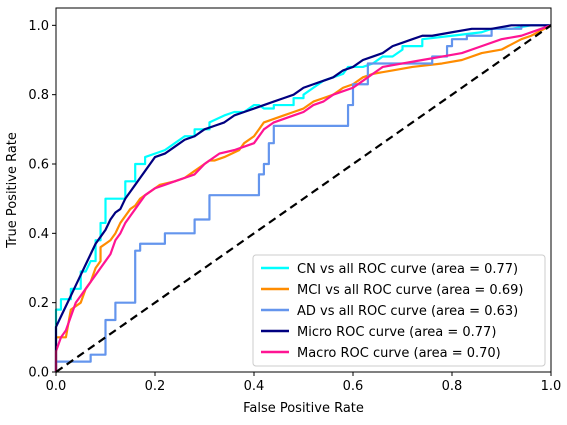 The image size is (567, 425). I want to click on y-tick-label: 0.2, so click(38, 303).